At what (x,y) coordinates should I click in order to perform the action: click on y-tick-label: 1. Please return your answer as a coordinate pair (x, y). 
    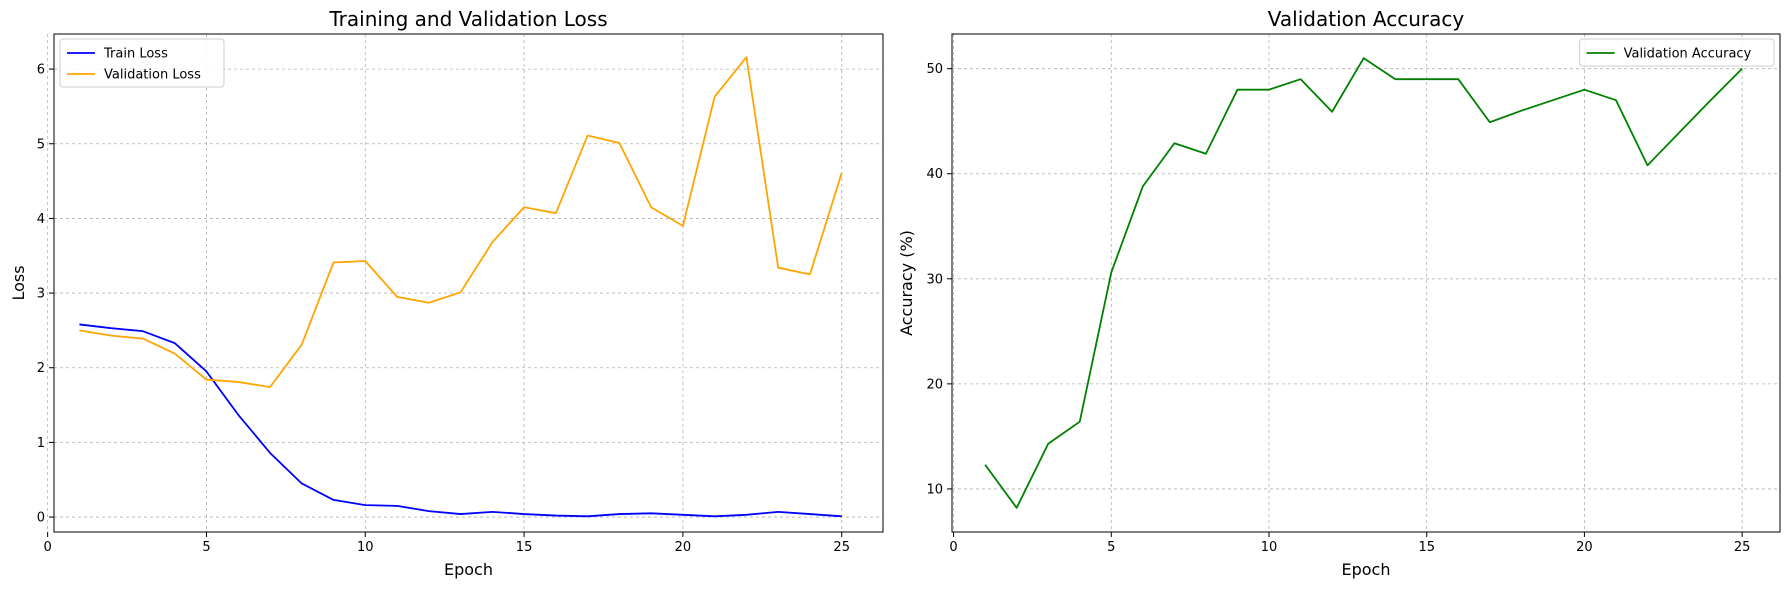
    Looking at the image, I should click on (41, 443).